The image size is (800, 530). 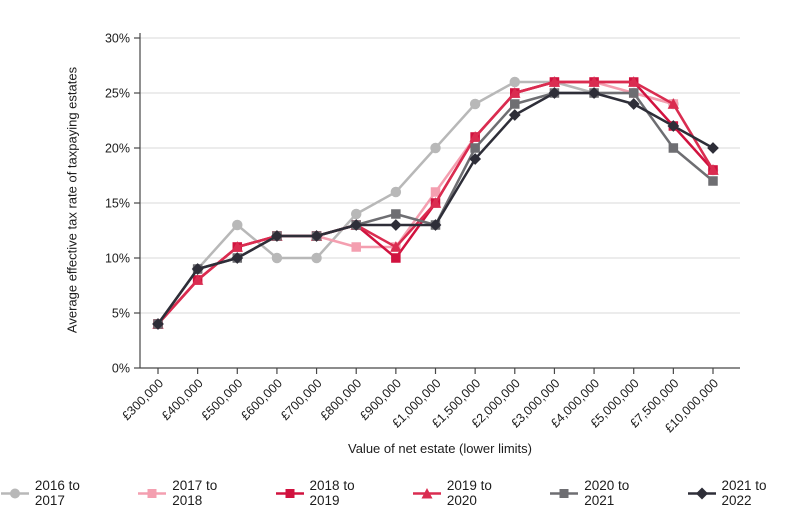 I want to click on x-tick-label: £400,000, so click(x=182, y=399).